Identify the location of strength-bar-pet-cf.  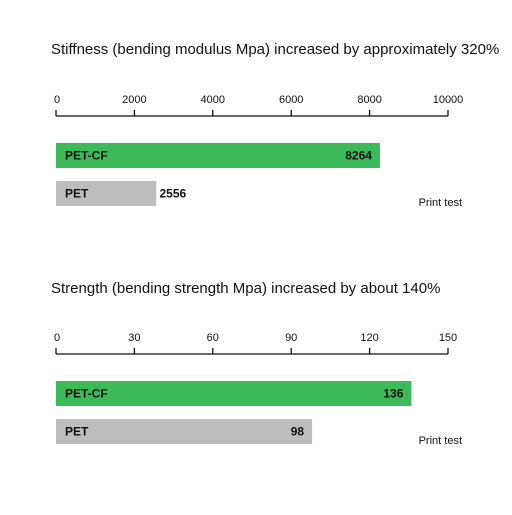
(234, 393).